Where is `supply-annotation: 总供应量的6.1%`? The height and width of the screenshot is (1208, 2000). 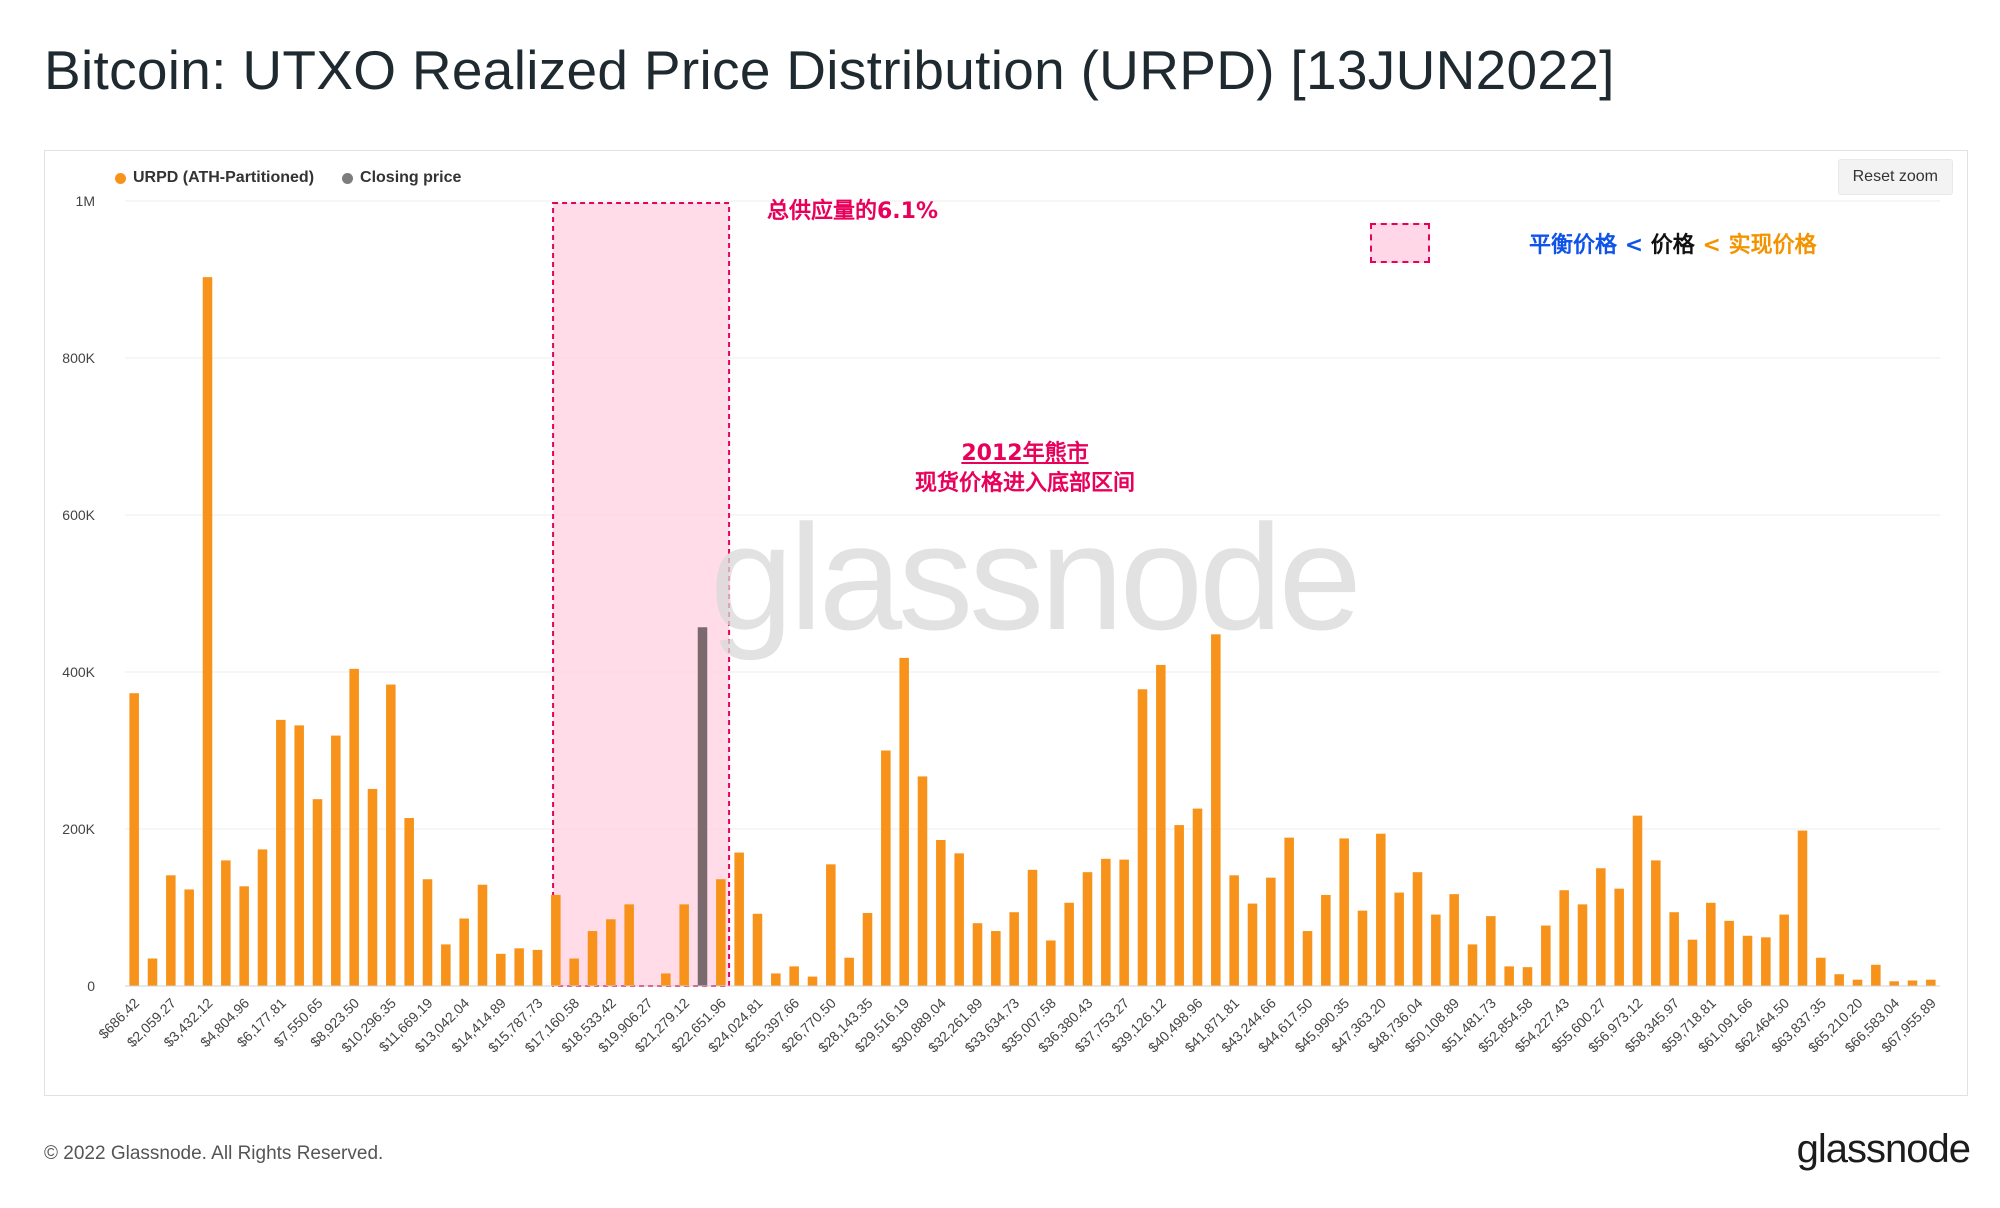
supply-annotation: 总供应量的6.1% is located at coordinates (853, 211).